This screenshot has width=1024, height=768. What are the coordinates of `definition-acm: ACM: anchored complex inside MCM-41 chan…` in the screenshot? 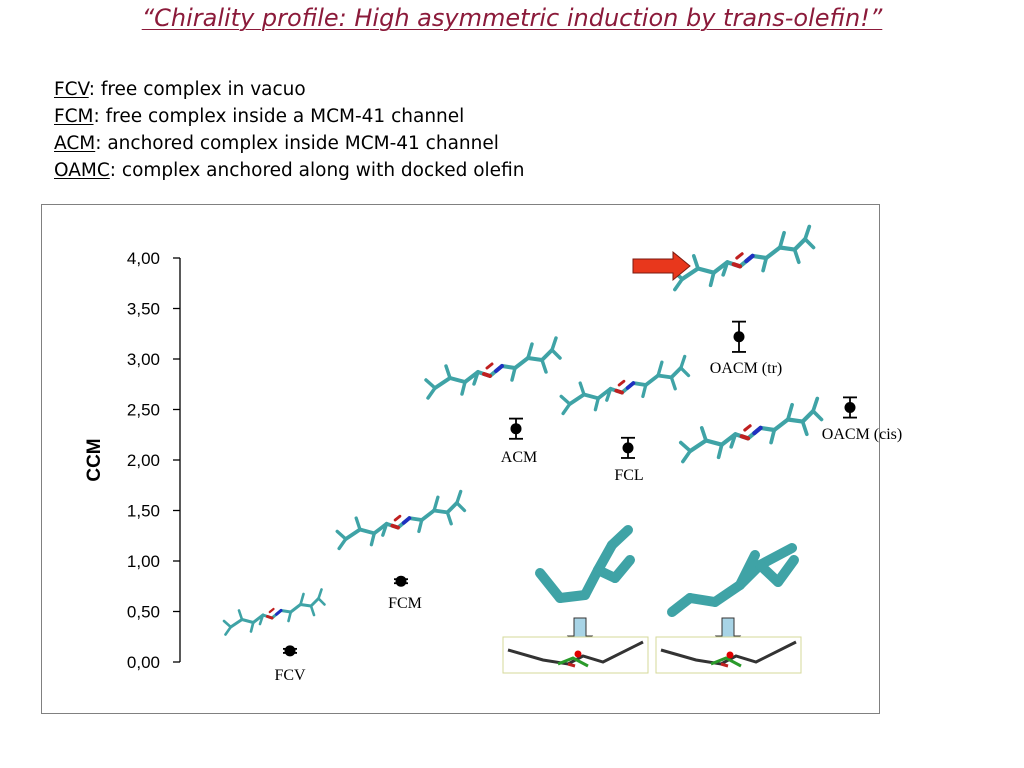 It's located at (289, 143).